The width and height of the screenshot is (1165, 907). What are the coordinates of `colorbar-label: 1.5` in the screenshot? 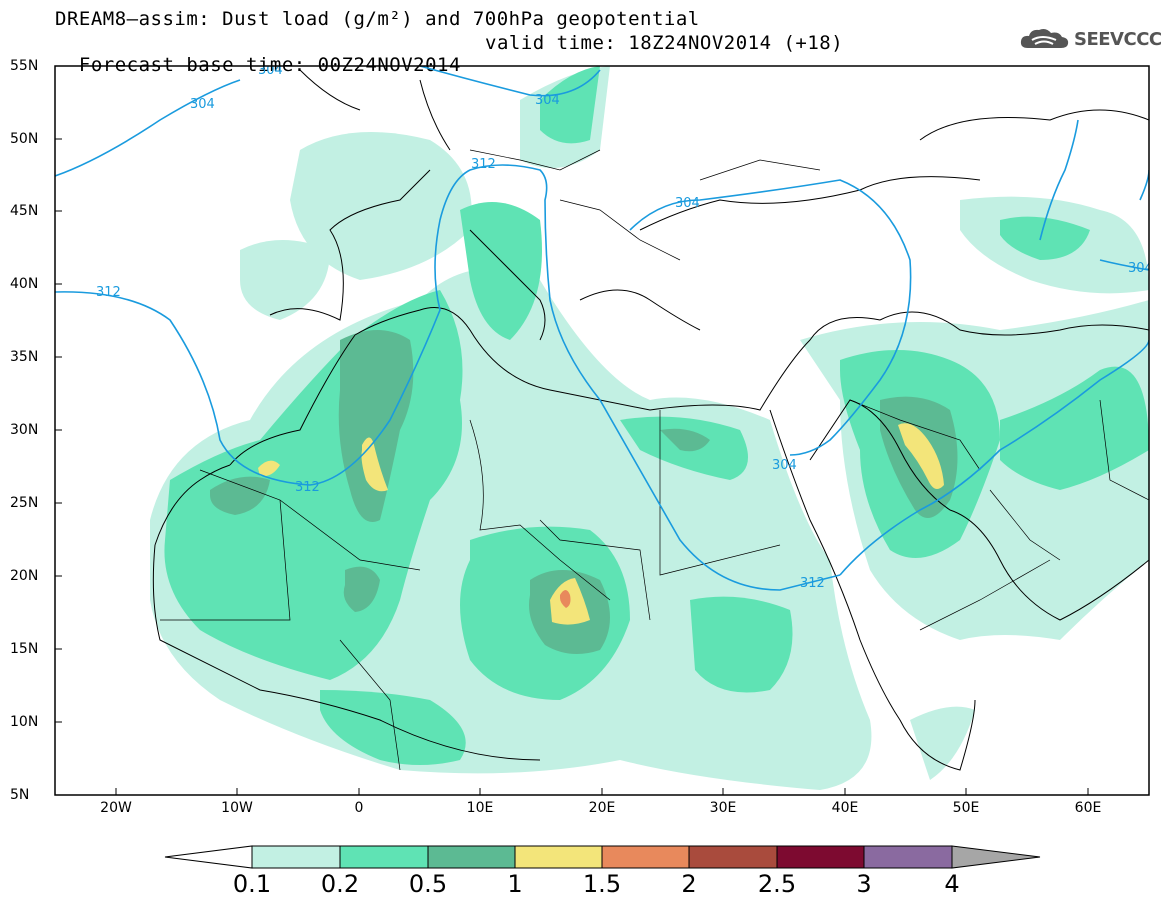 It's located at (602, 884).